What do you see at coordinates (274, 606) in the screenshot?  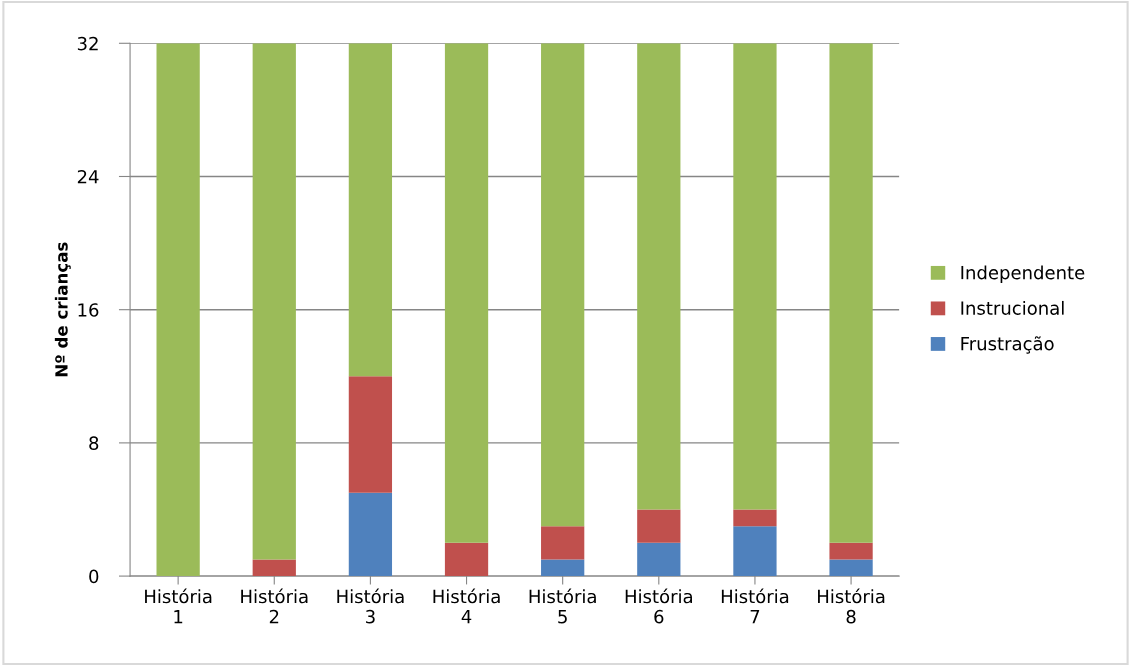 I see `x-tick-label: História 2` at bounding box center [274, 606].